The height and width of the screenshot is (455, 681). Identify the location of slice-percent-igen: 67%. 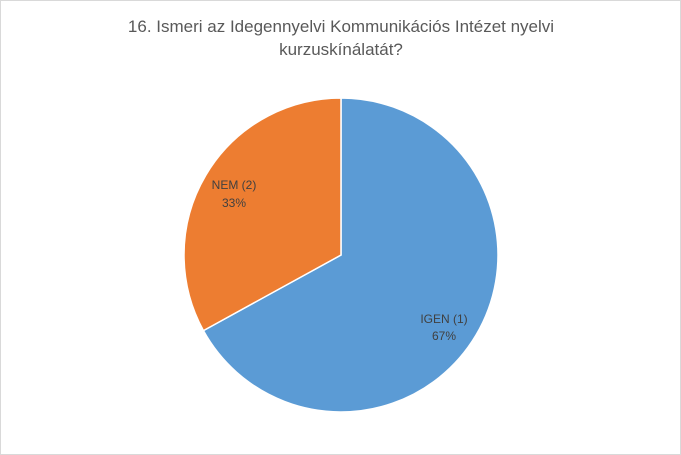
(444, 336).